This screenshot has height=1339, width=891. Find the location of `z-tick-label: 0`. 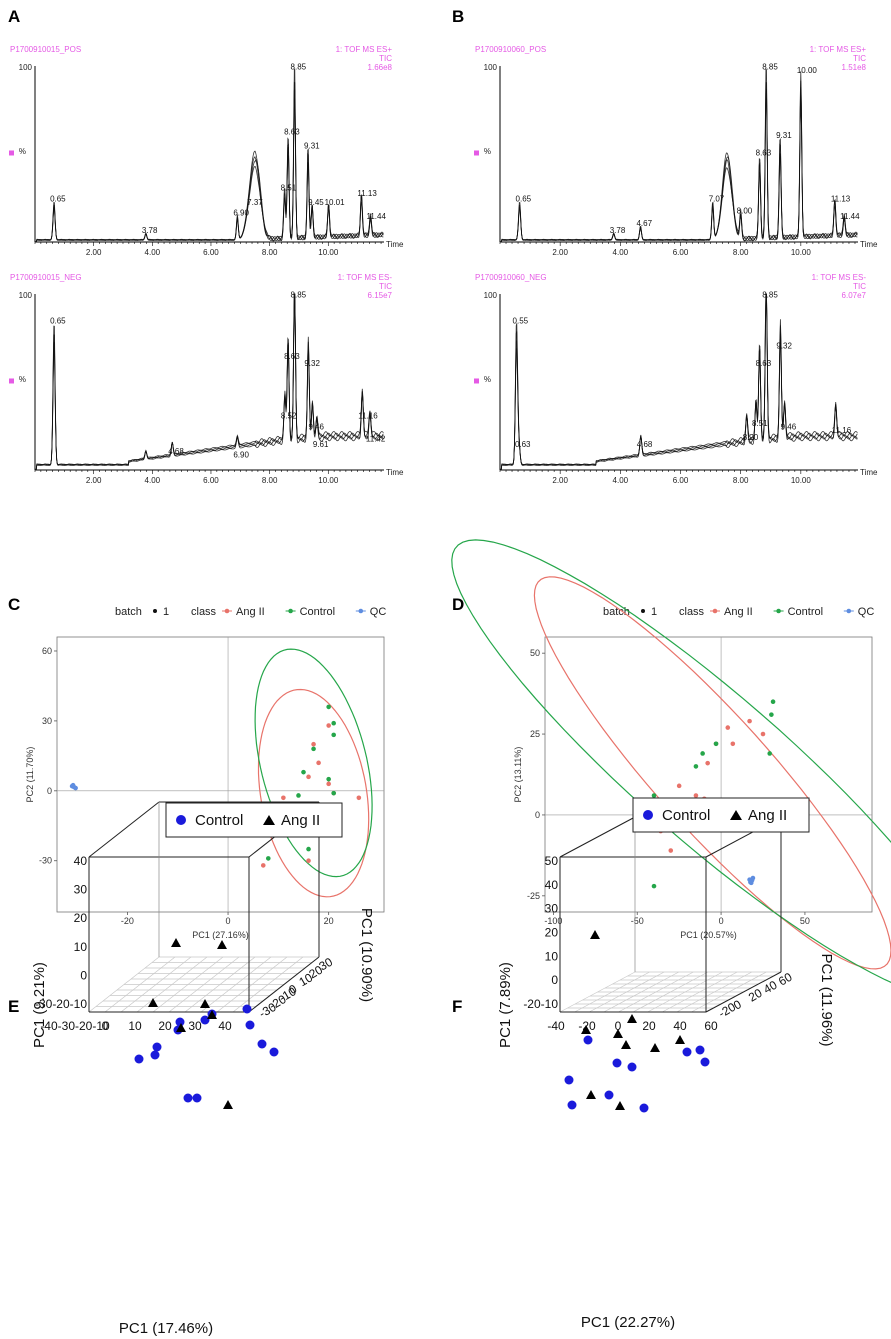

z-tick-label: 0 is located at coordinates (83, 975).